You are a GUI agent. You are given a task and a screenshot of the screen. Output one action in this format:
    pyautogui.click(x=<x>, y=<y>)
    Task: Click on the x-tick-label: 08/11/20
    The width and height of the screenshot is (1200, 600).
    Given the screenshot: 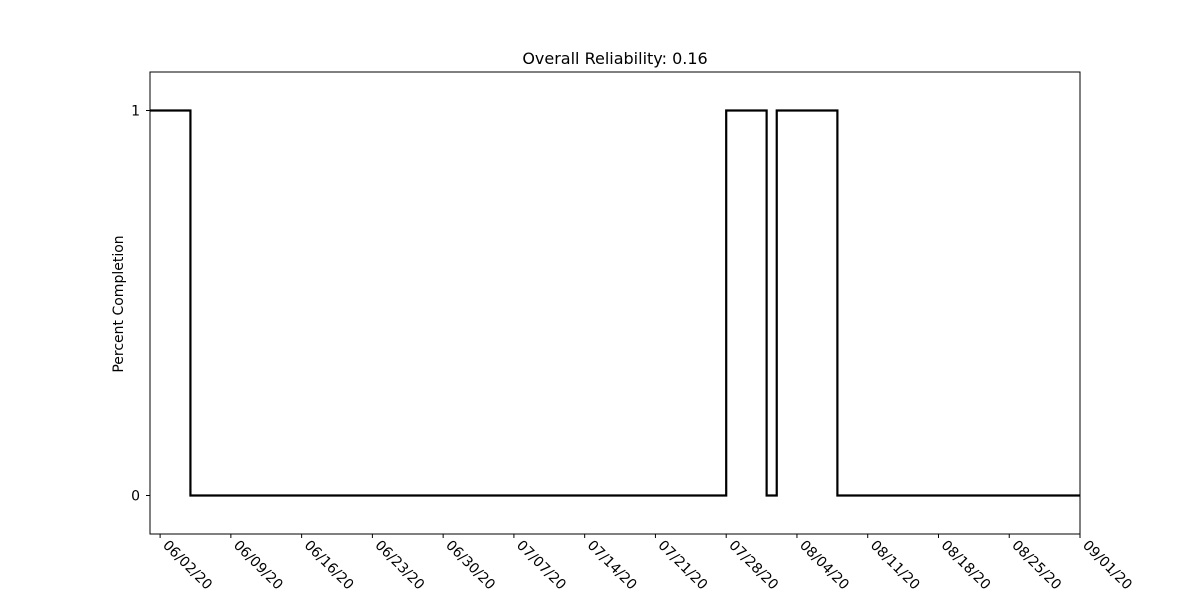 What is the action you would take?
    pyautogui.click(x=895, y=566)
    